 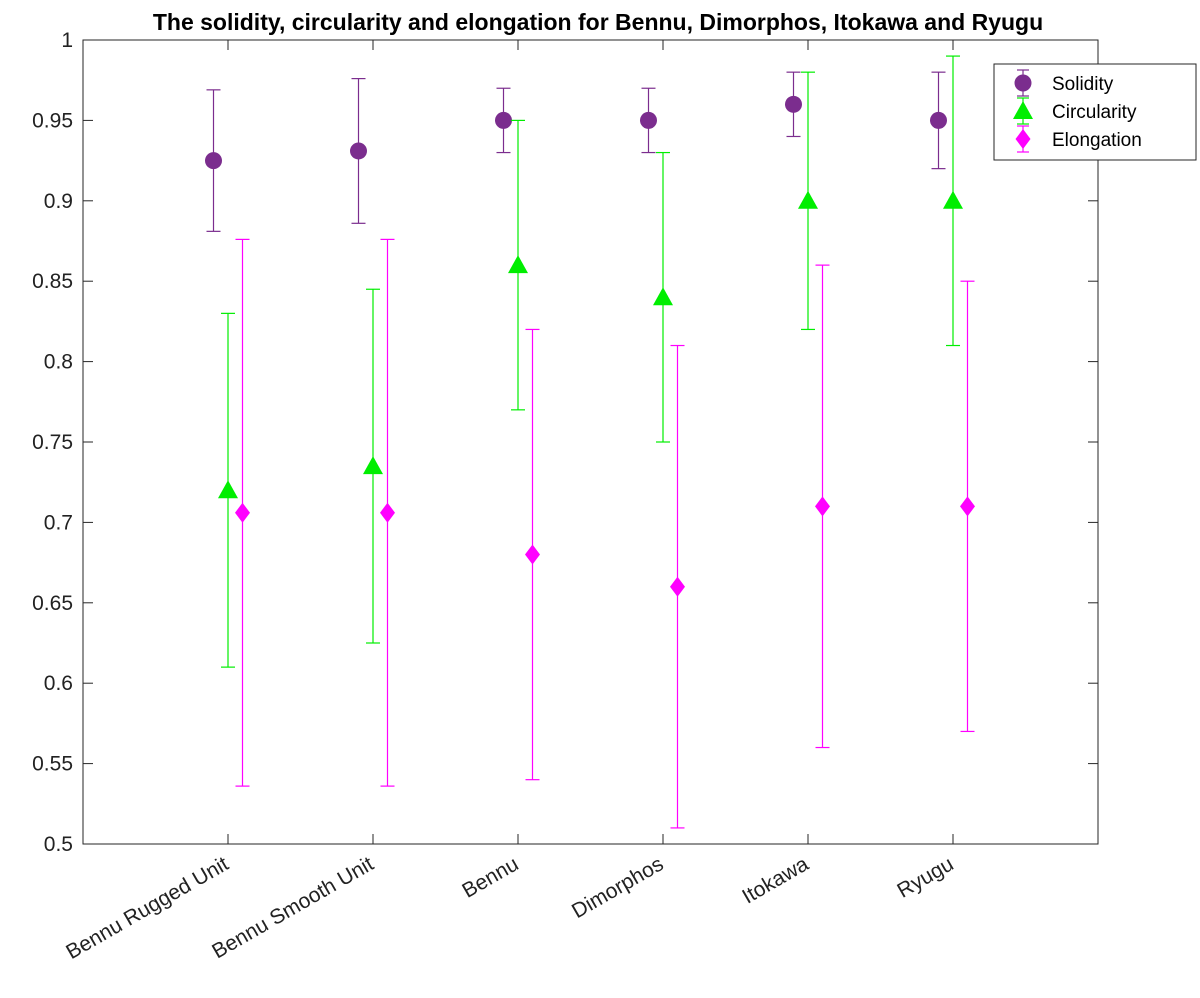 I want to click on x-tick-label: Bennu Smooth Unit, so click(x=292, y=907).